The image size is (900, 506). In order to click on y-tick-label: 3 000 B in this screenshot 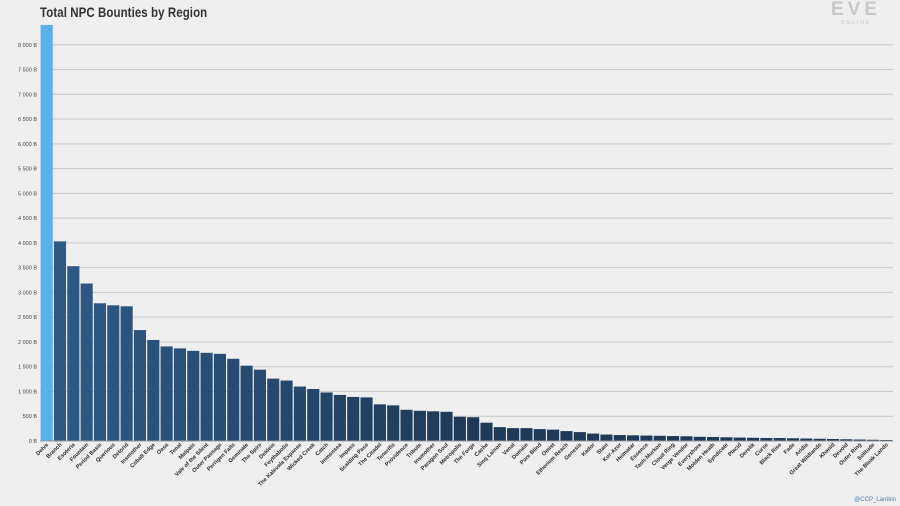, I will do `click(27, 293)`.